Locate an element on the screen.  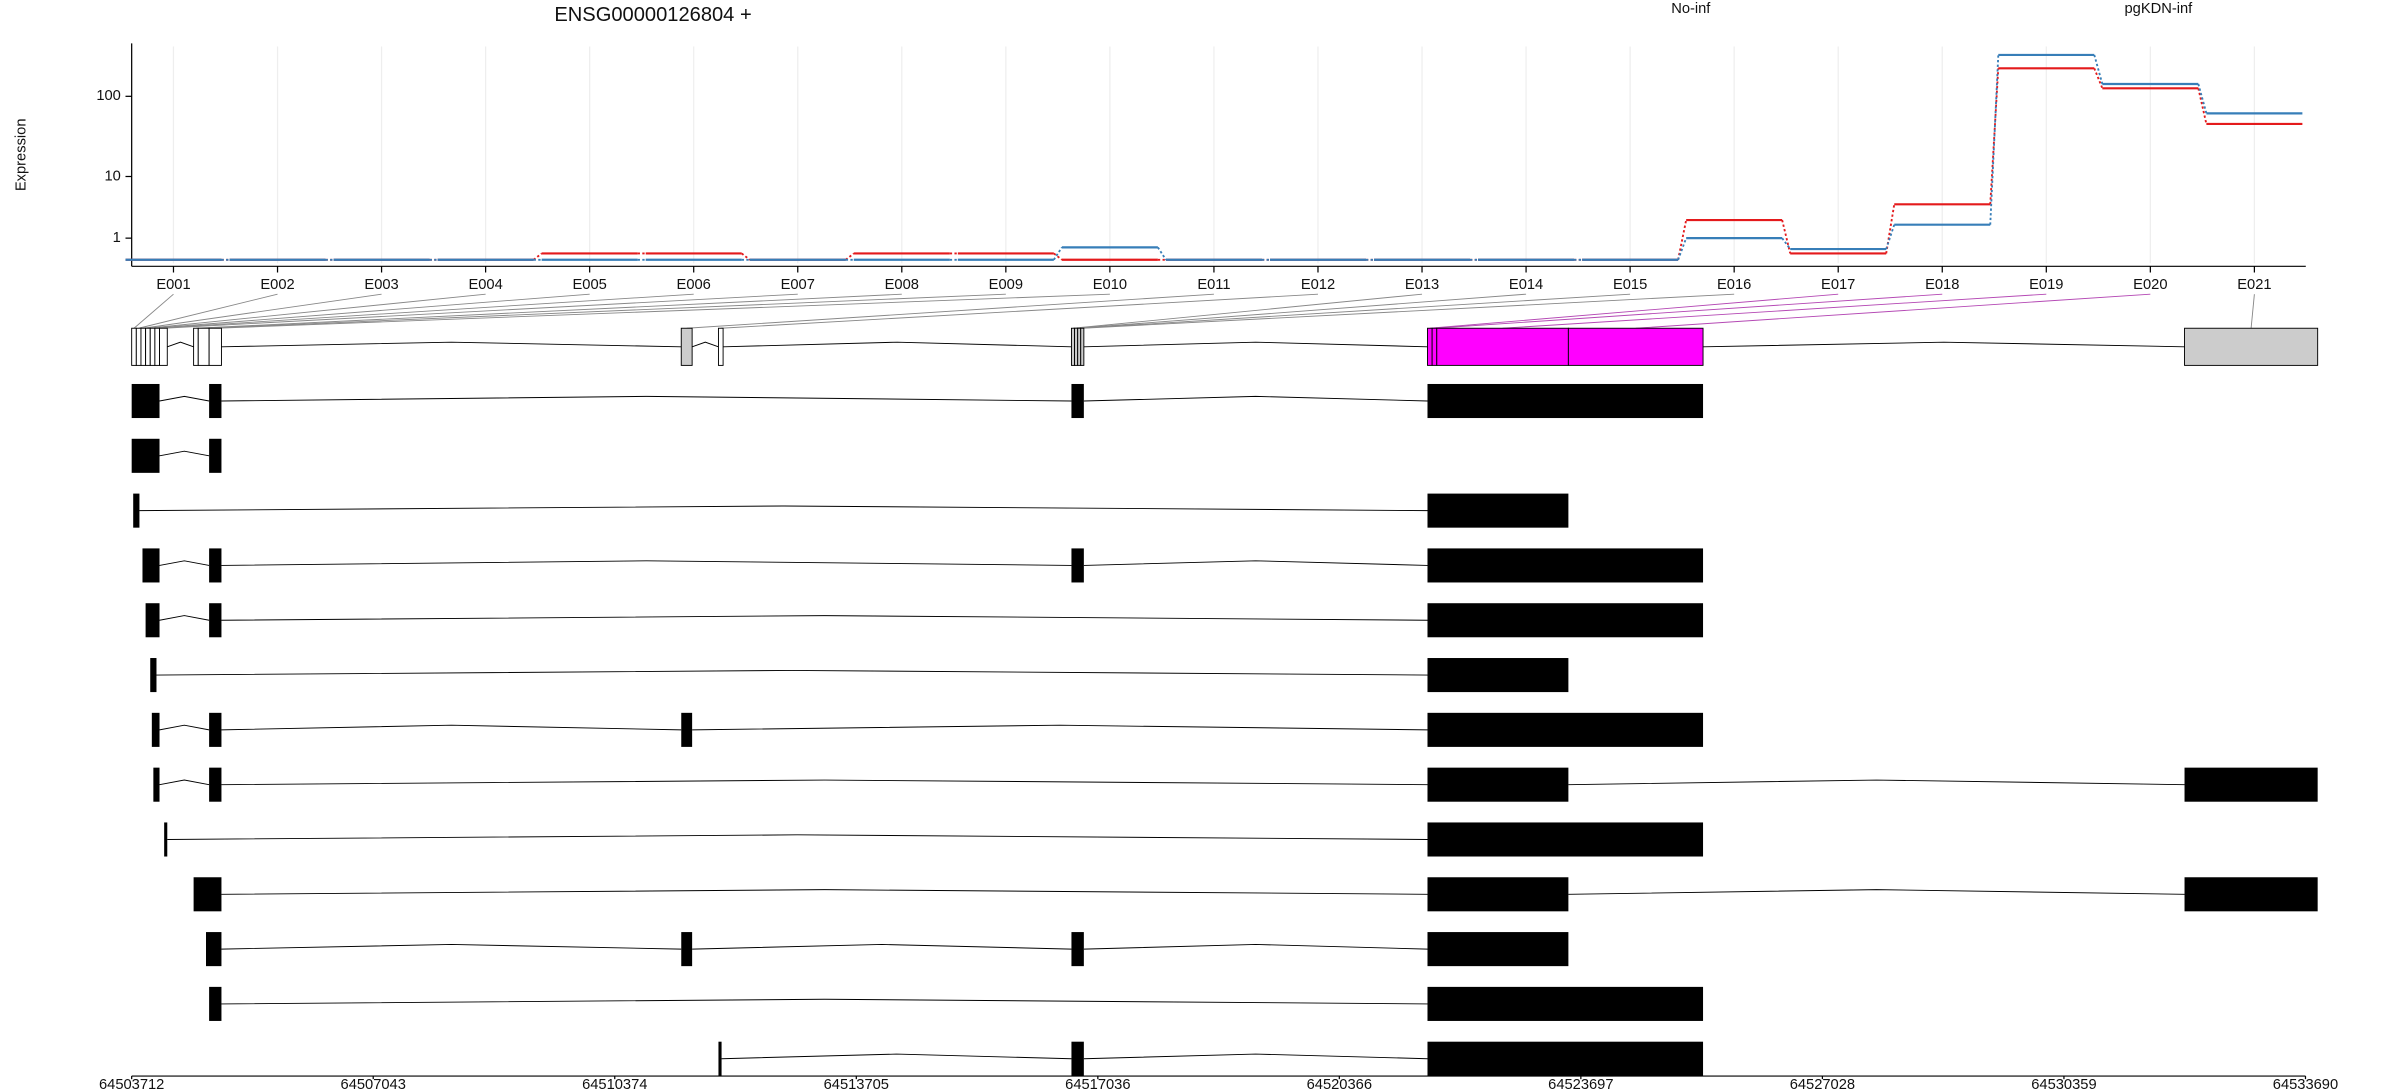
x-tick-label: E001 is located at coordinates (173, 285).